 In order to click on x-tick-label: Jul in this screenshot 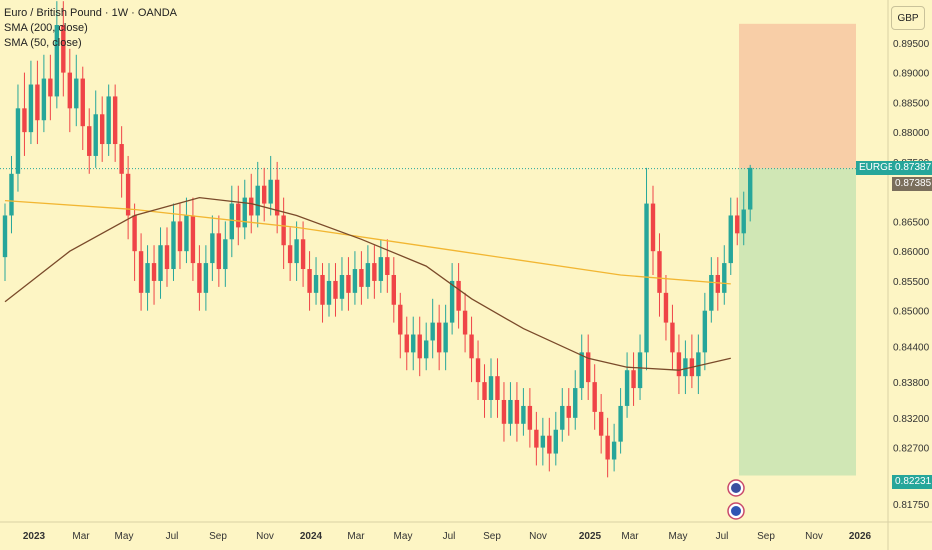, I will do `click(722, 536)`.